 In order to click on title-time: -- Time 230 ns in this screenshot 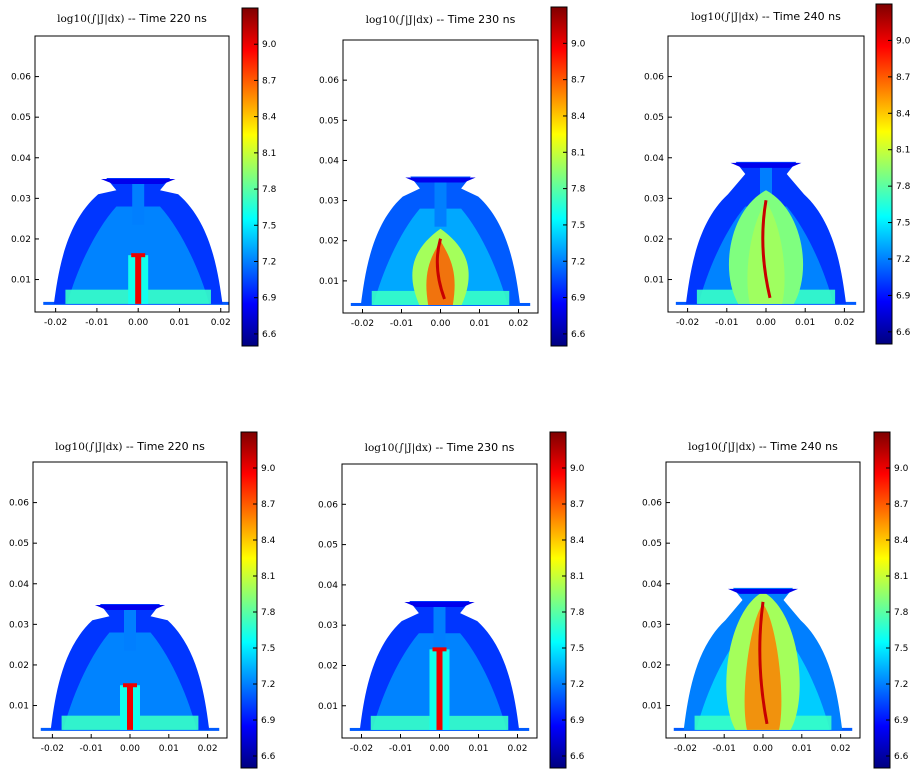, I will do `click(475, 19)`.